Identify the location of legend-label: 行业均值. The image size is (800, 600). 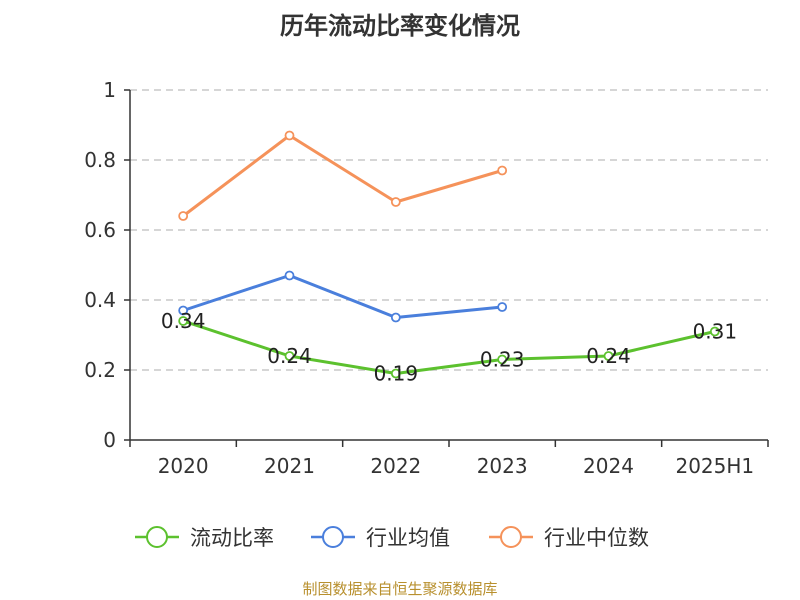
(408, 538).